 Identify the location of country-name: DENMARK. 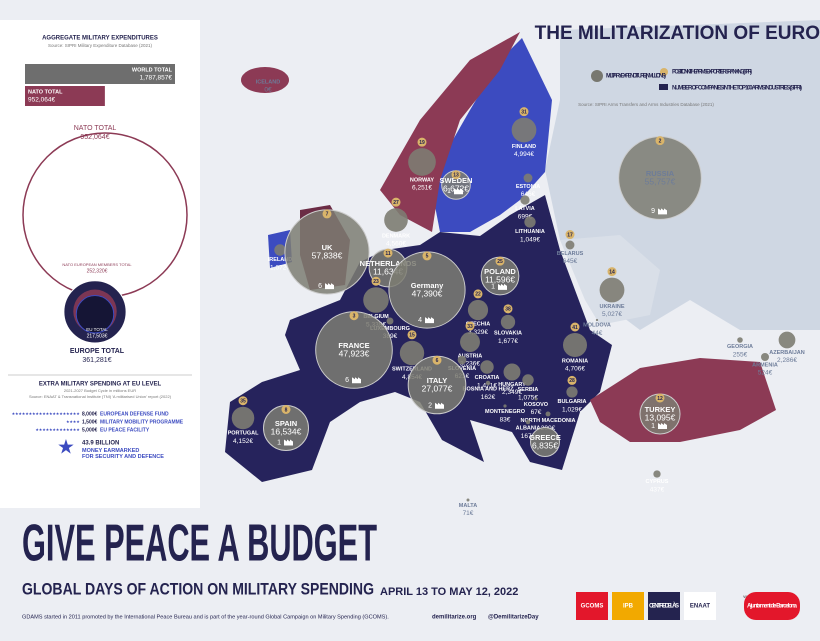
(396, 236).